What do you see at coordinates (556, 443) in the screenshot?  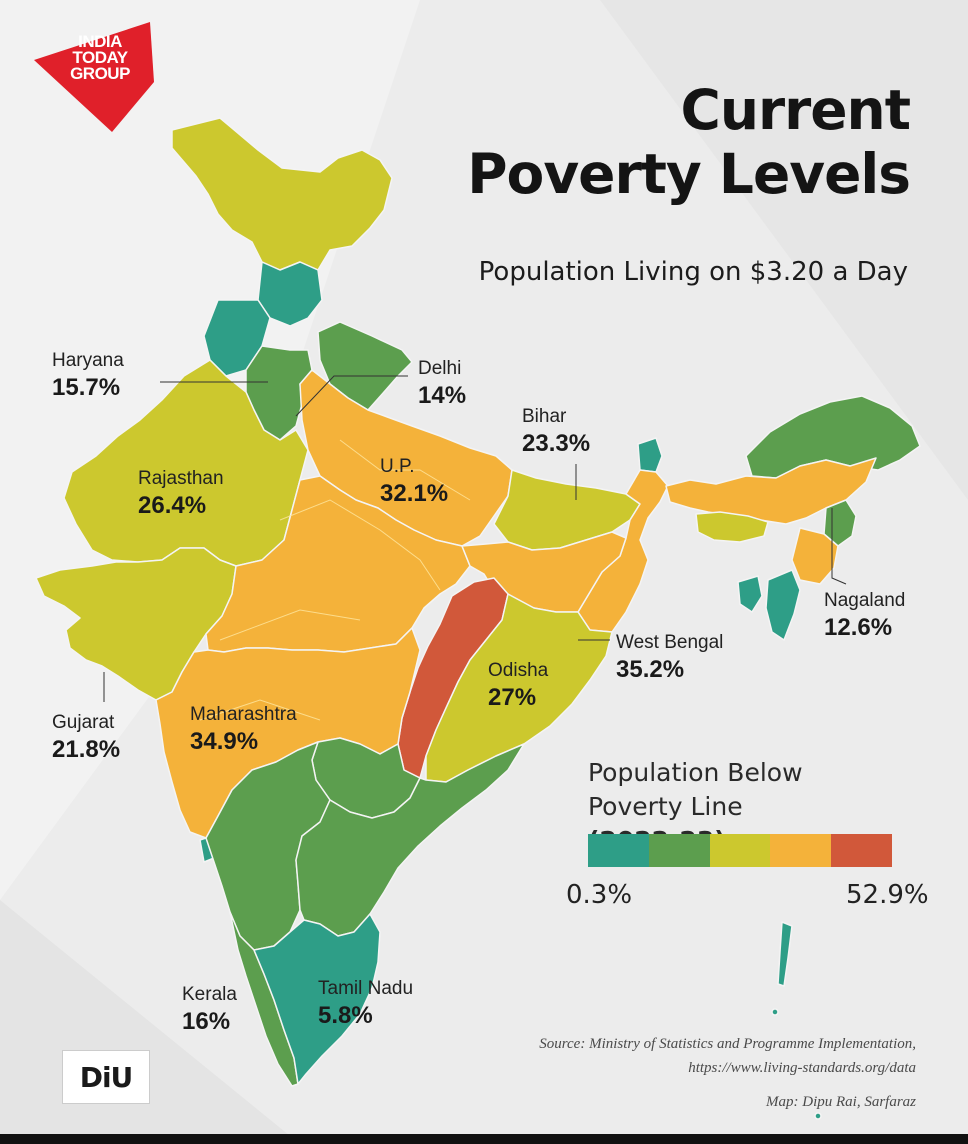 I see `label-value: 23.3%` at bounding box center [556, 443].